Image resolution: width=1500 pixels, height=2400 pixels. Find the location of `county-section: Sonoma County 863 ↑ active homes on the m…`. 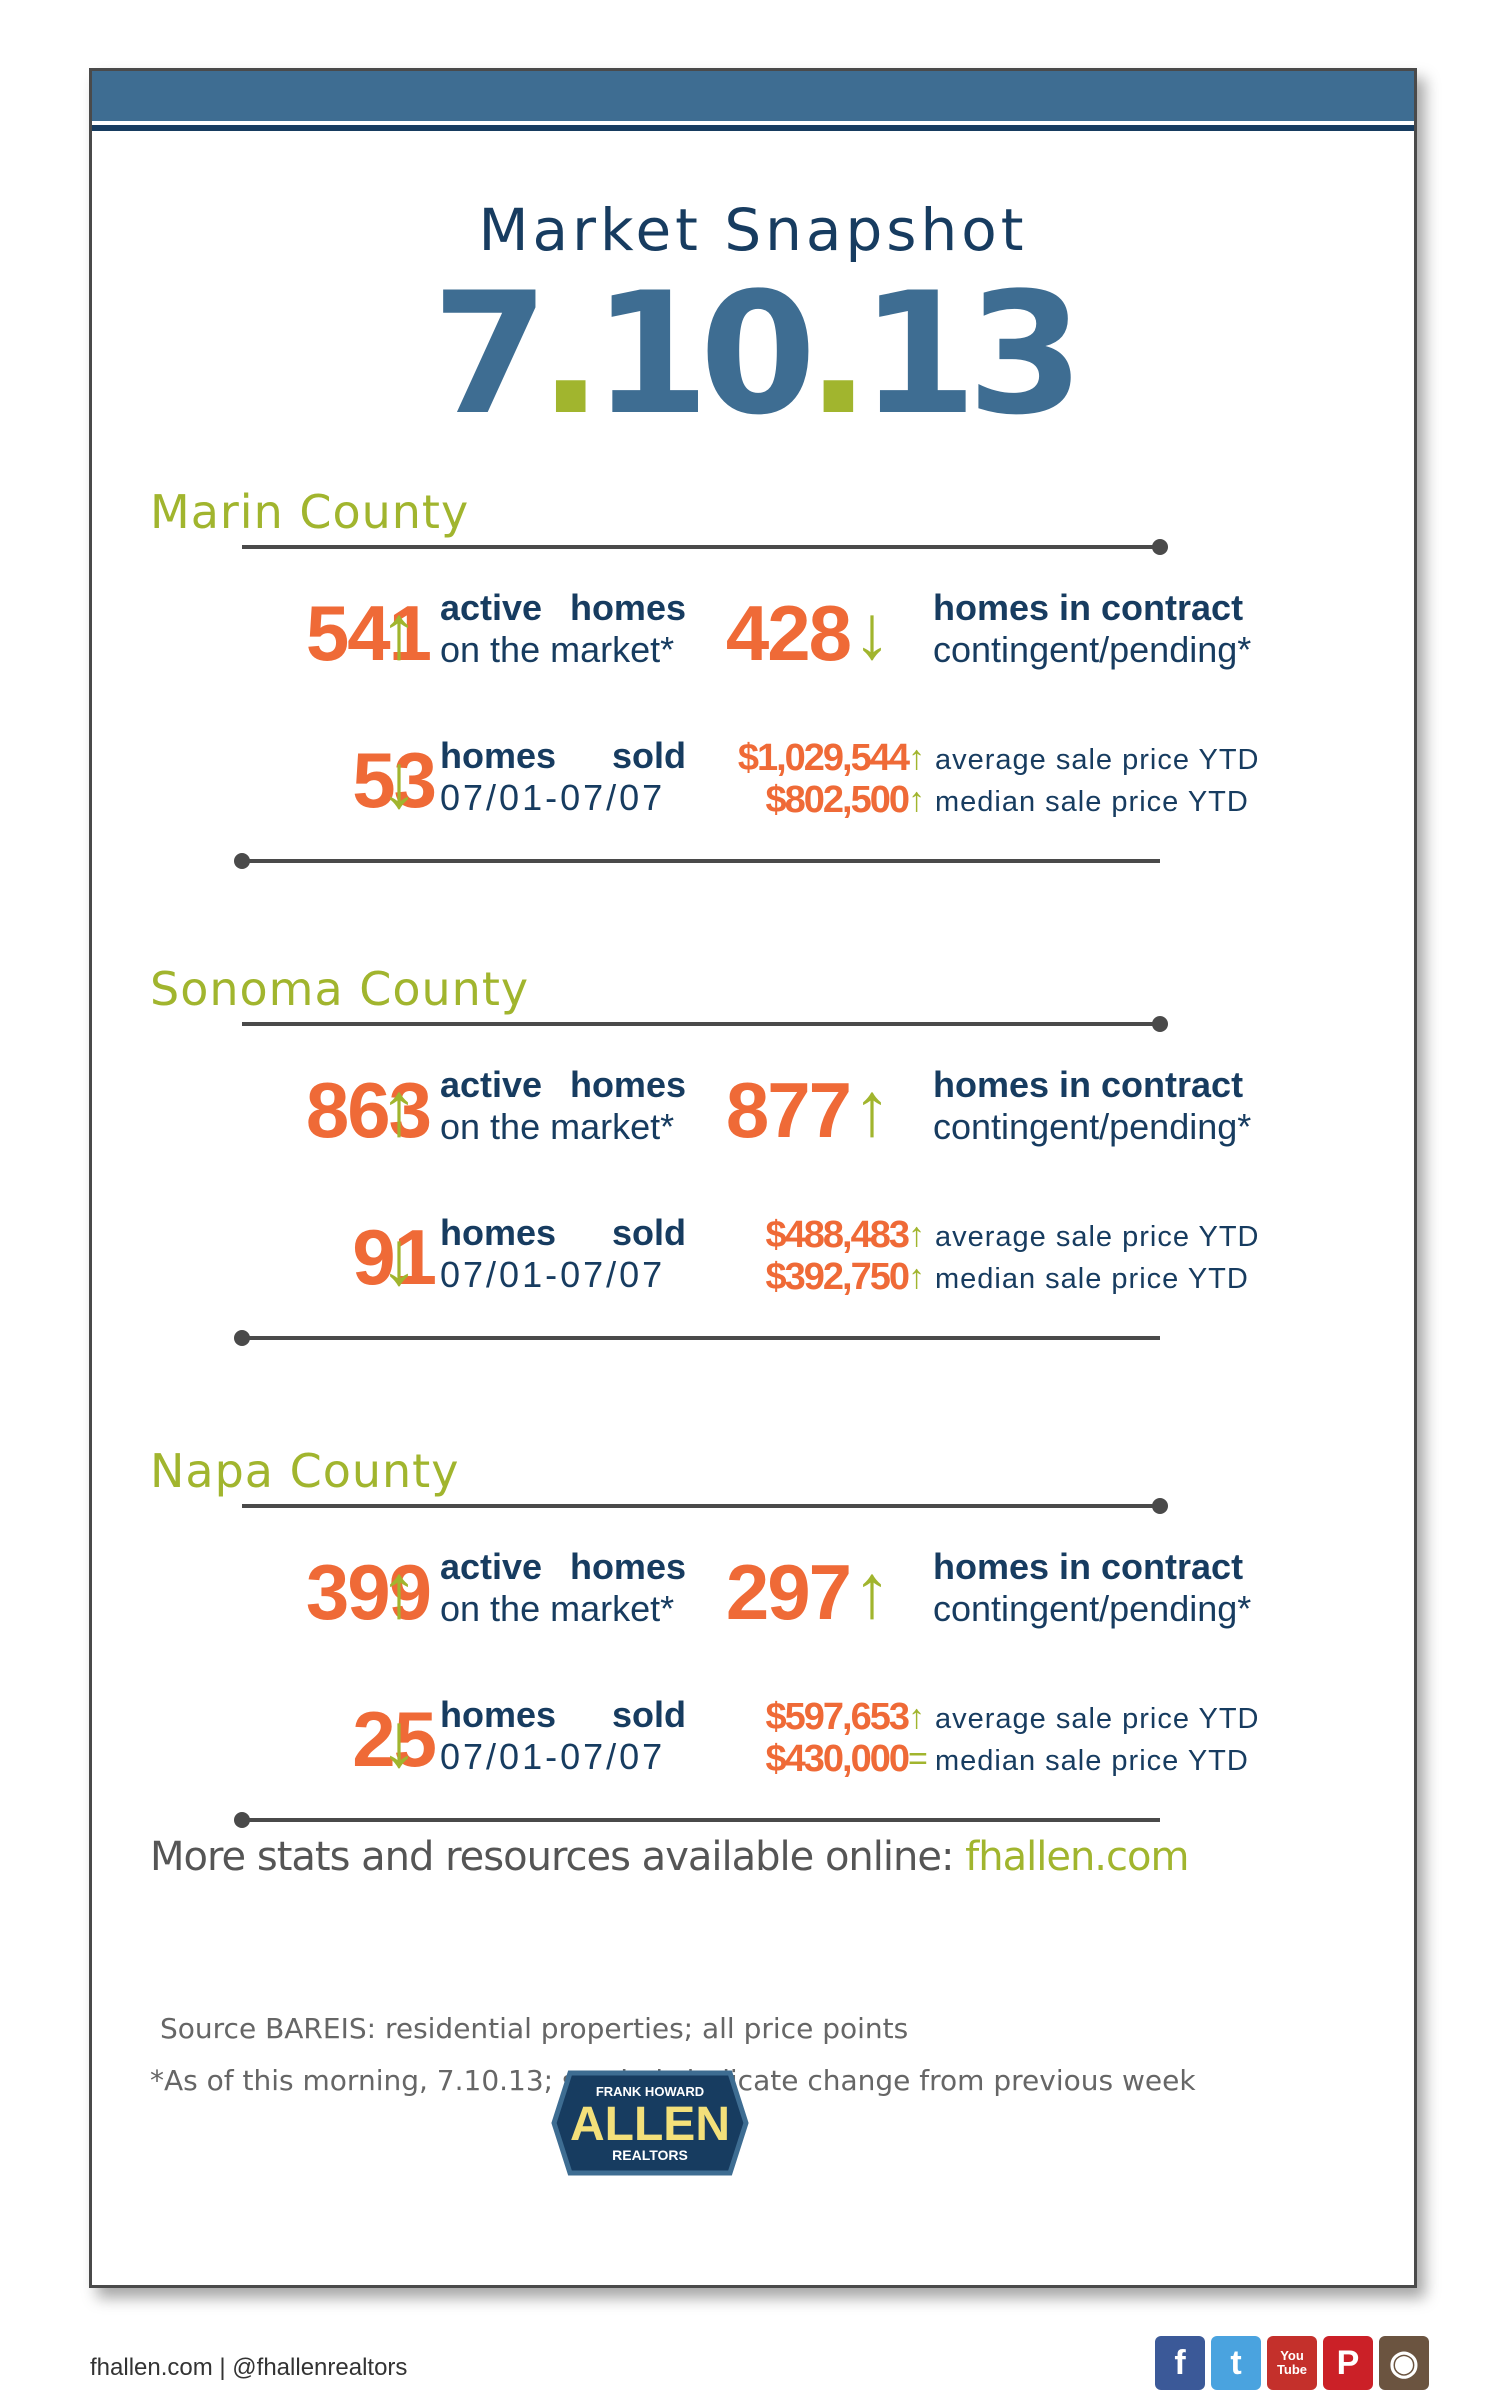

county-section: Sonoma County 863 ↑ active homes on the m… is located at coordinates (709, 1172).